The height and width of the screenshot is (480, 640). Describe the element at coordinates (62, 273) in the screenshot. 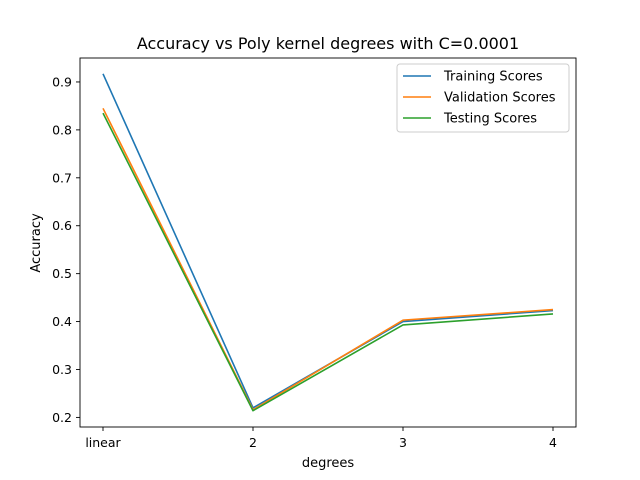

I see `y-tick-label: 0.5` at that location.